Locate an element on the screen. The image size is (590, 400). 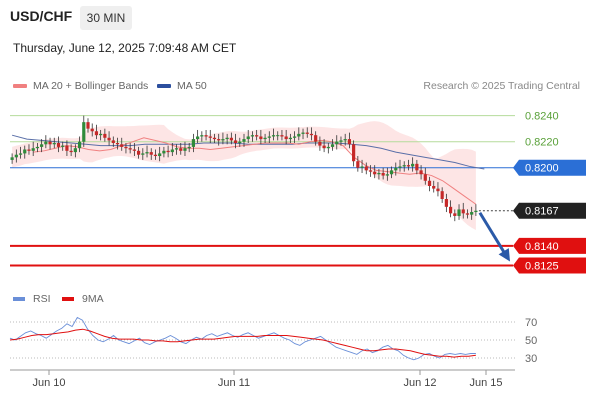
x-tick-label: Jun 10 is located at coordinates (48, 383).